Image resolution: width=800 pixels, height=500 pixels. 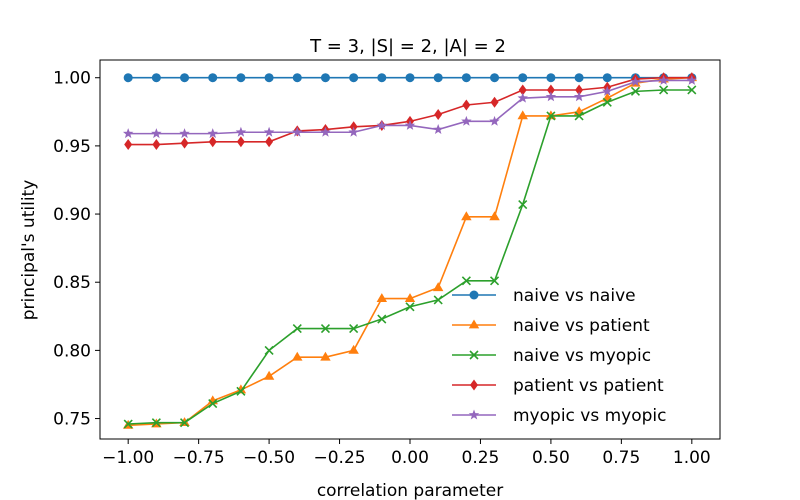 I want to click on y-axis-title: principal's utility, so click(x=29, y=250).